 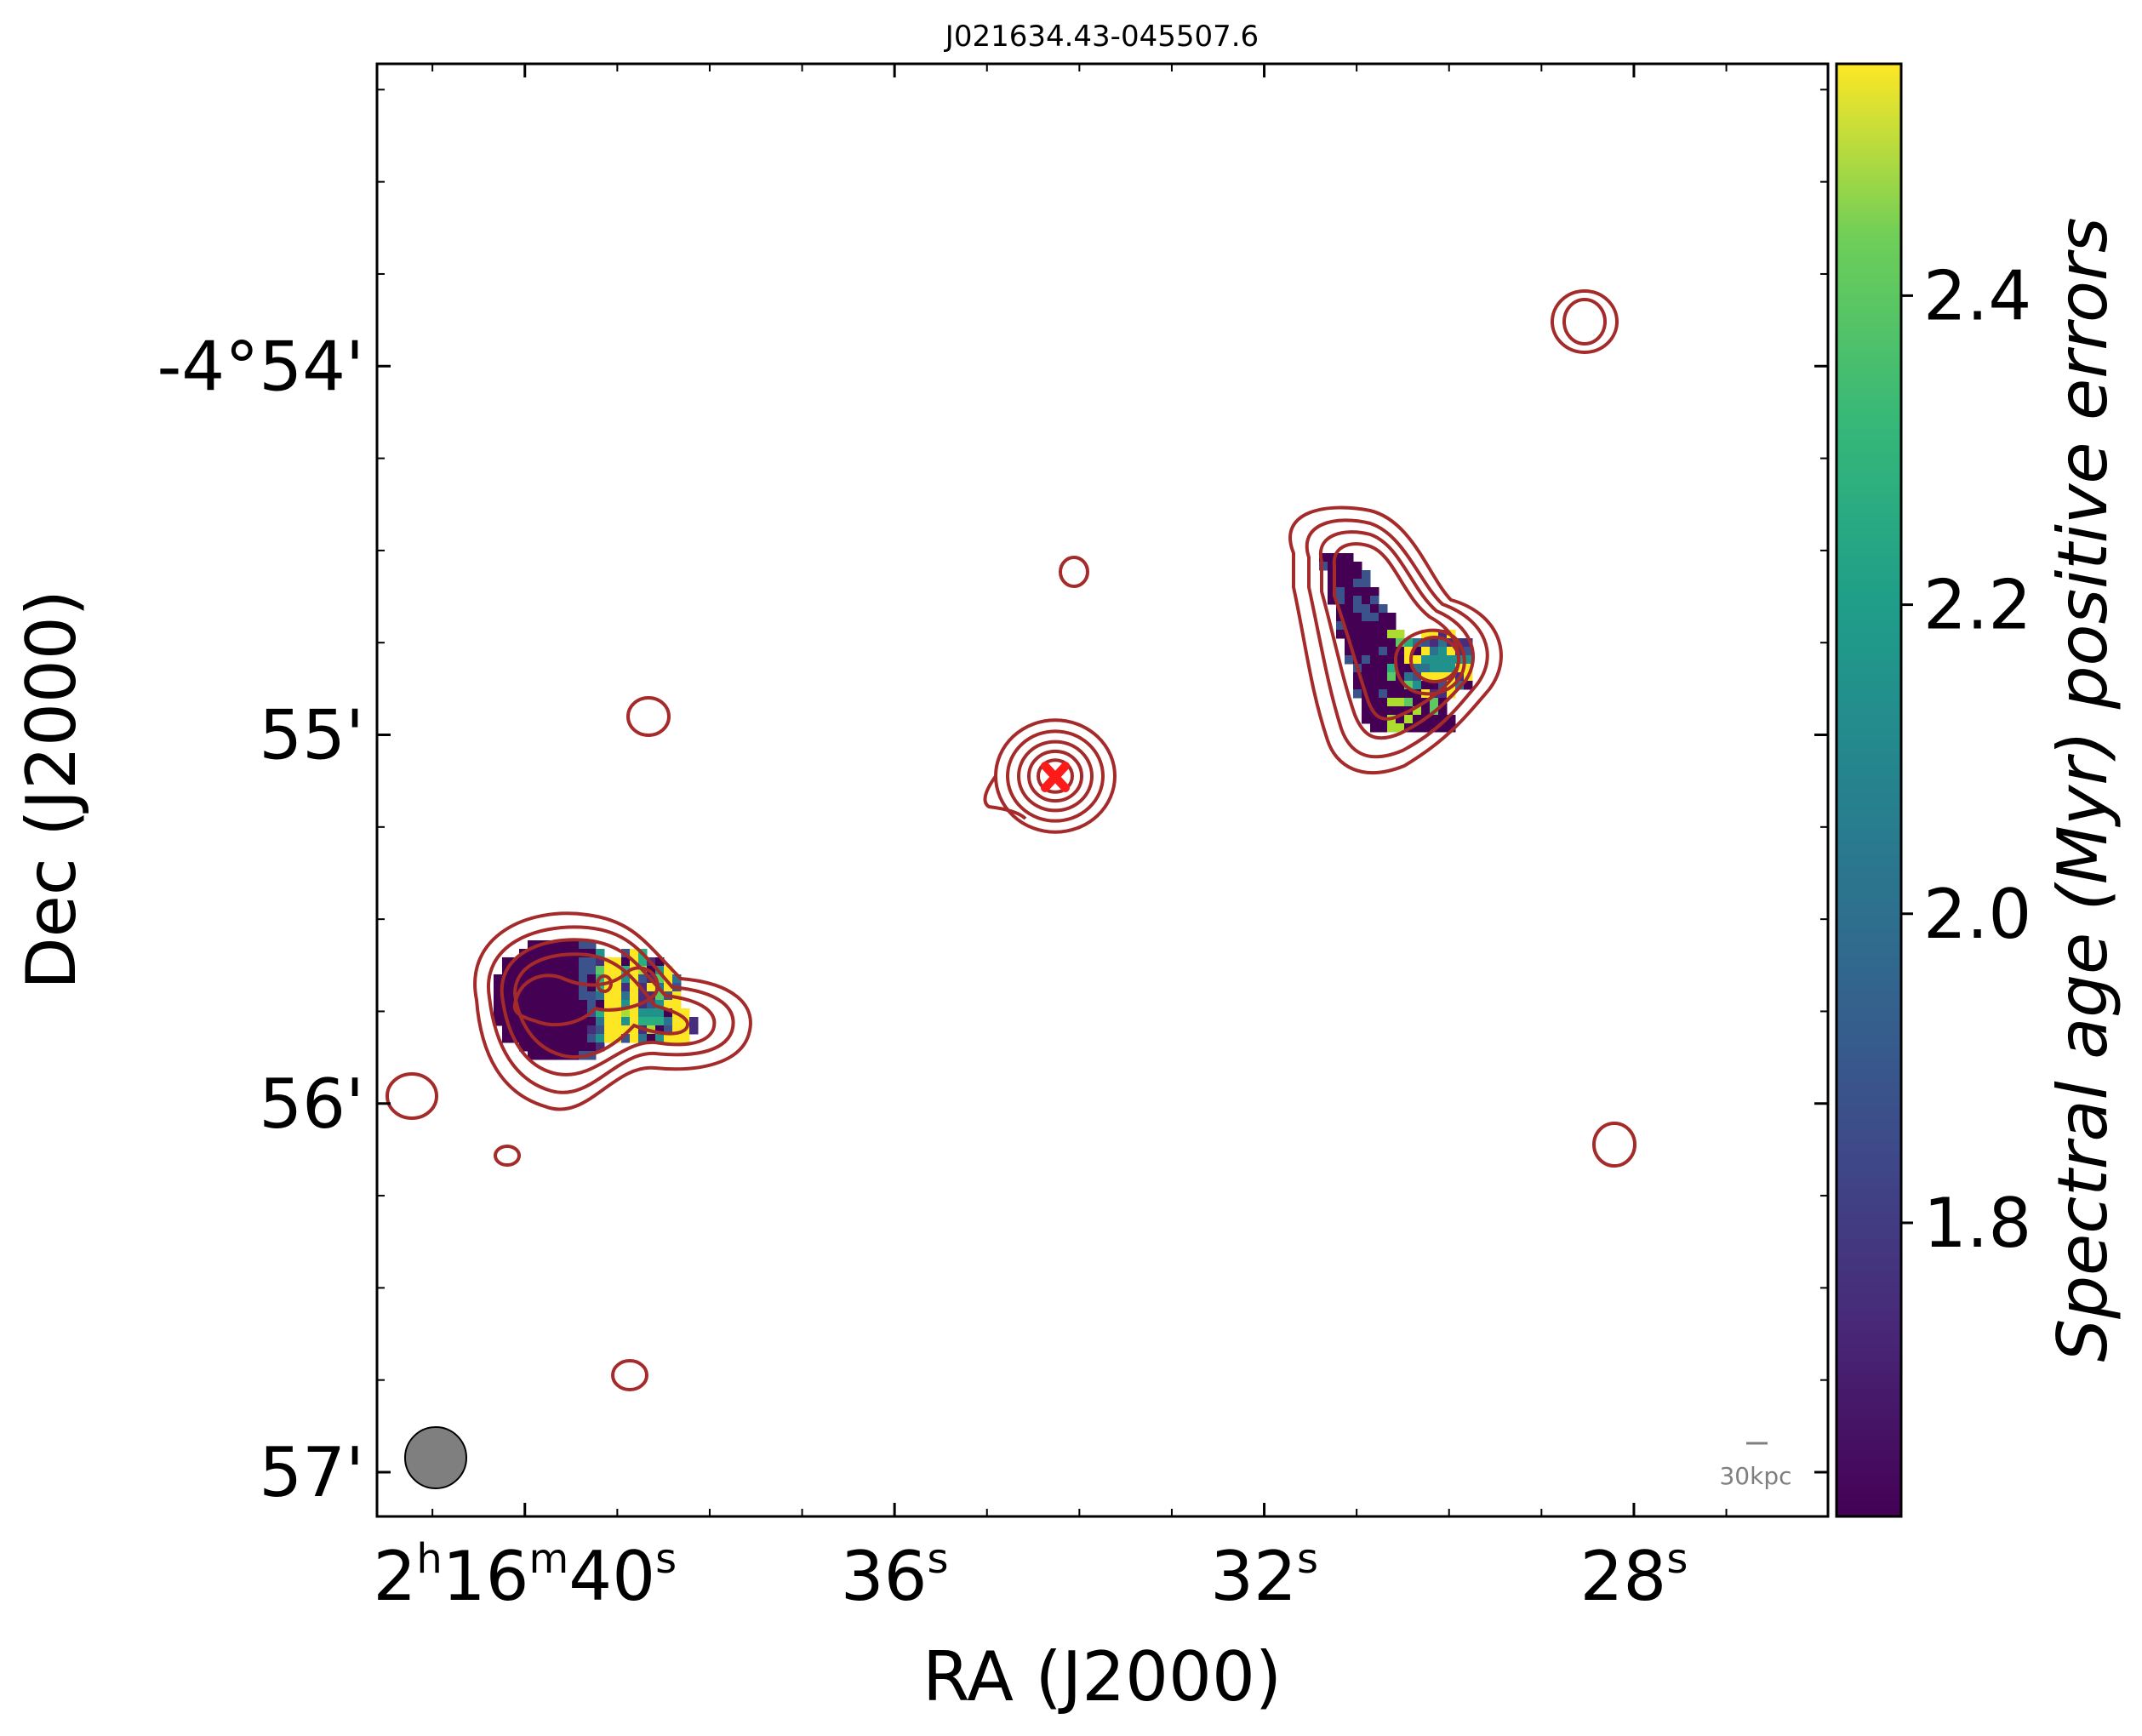 I want to click on contour-core-tail, so click(x=1005, y=797).